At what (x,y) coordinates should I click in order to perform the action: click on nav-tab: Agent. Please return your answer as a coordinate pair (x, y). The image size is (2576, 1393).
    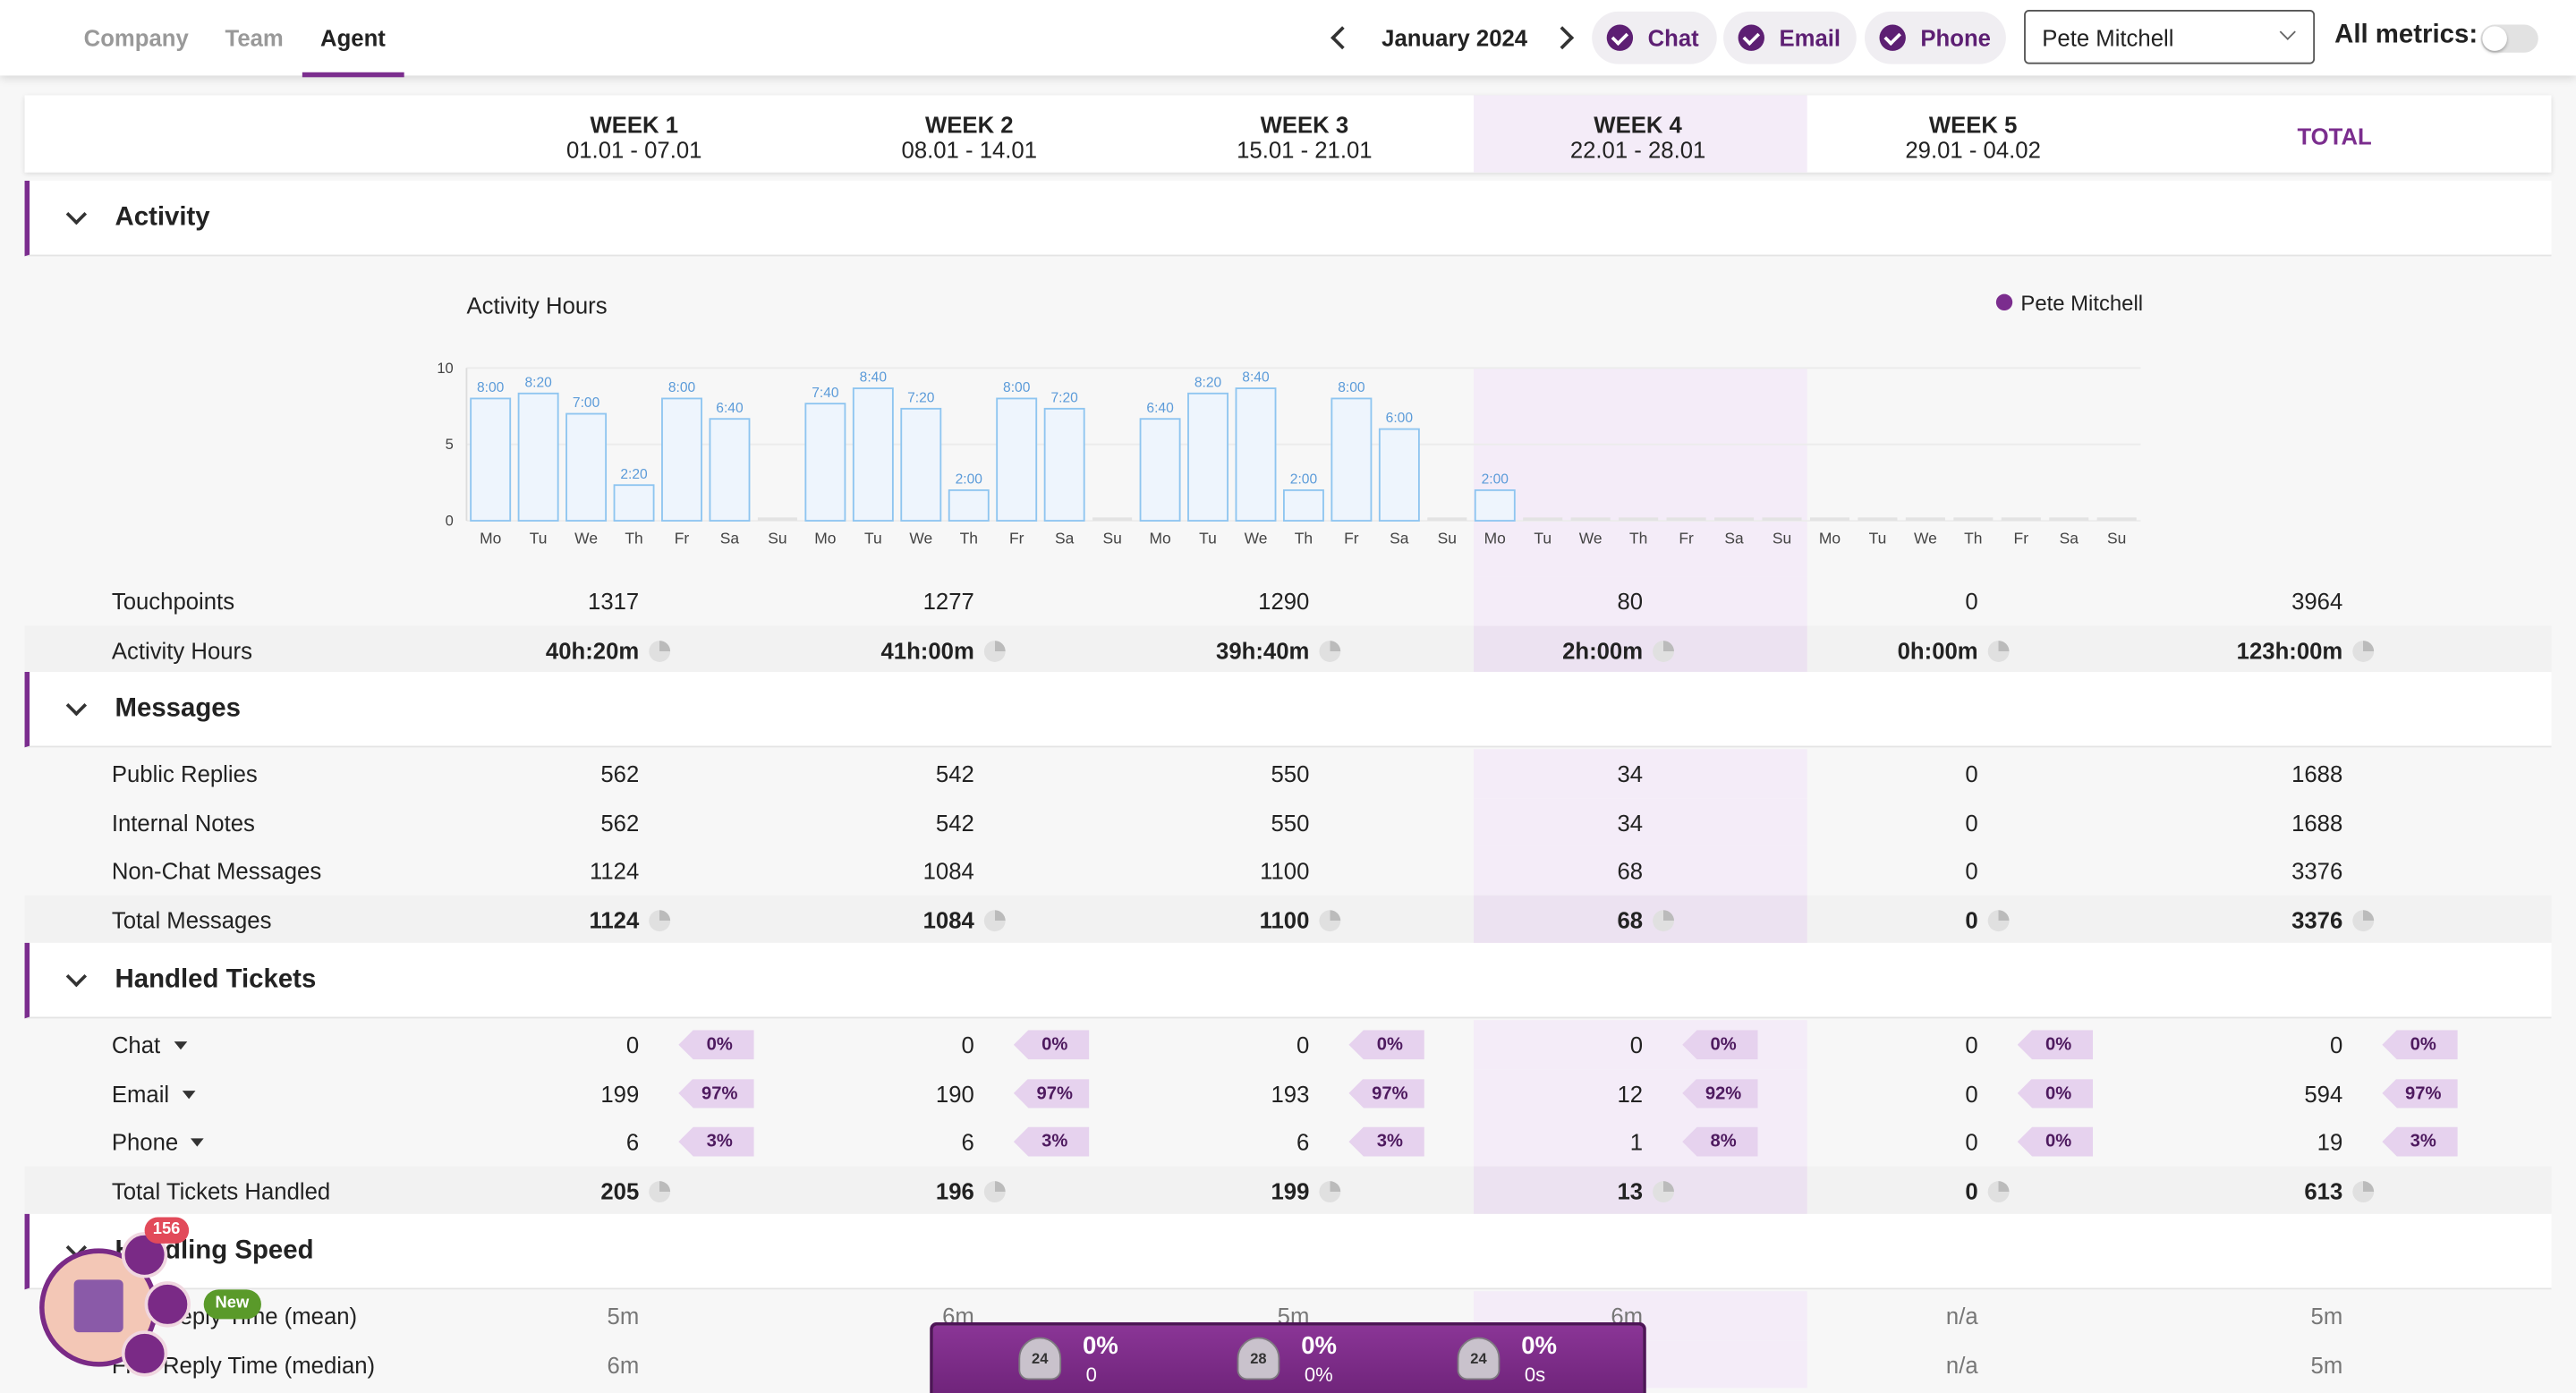
    Looking at the image, I should click on (353, 37).